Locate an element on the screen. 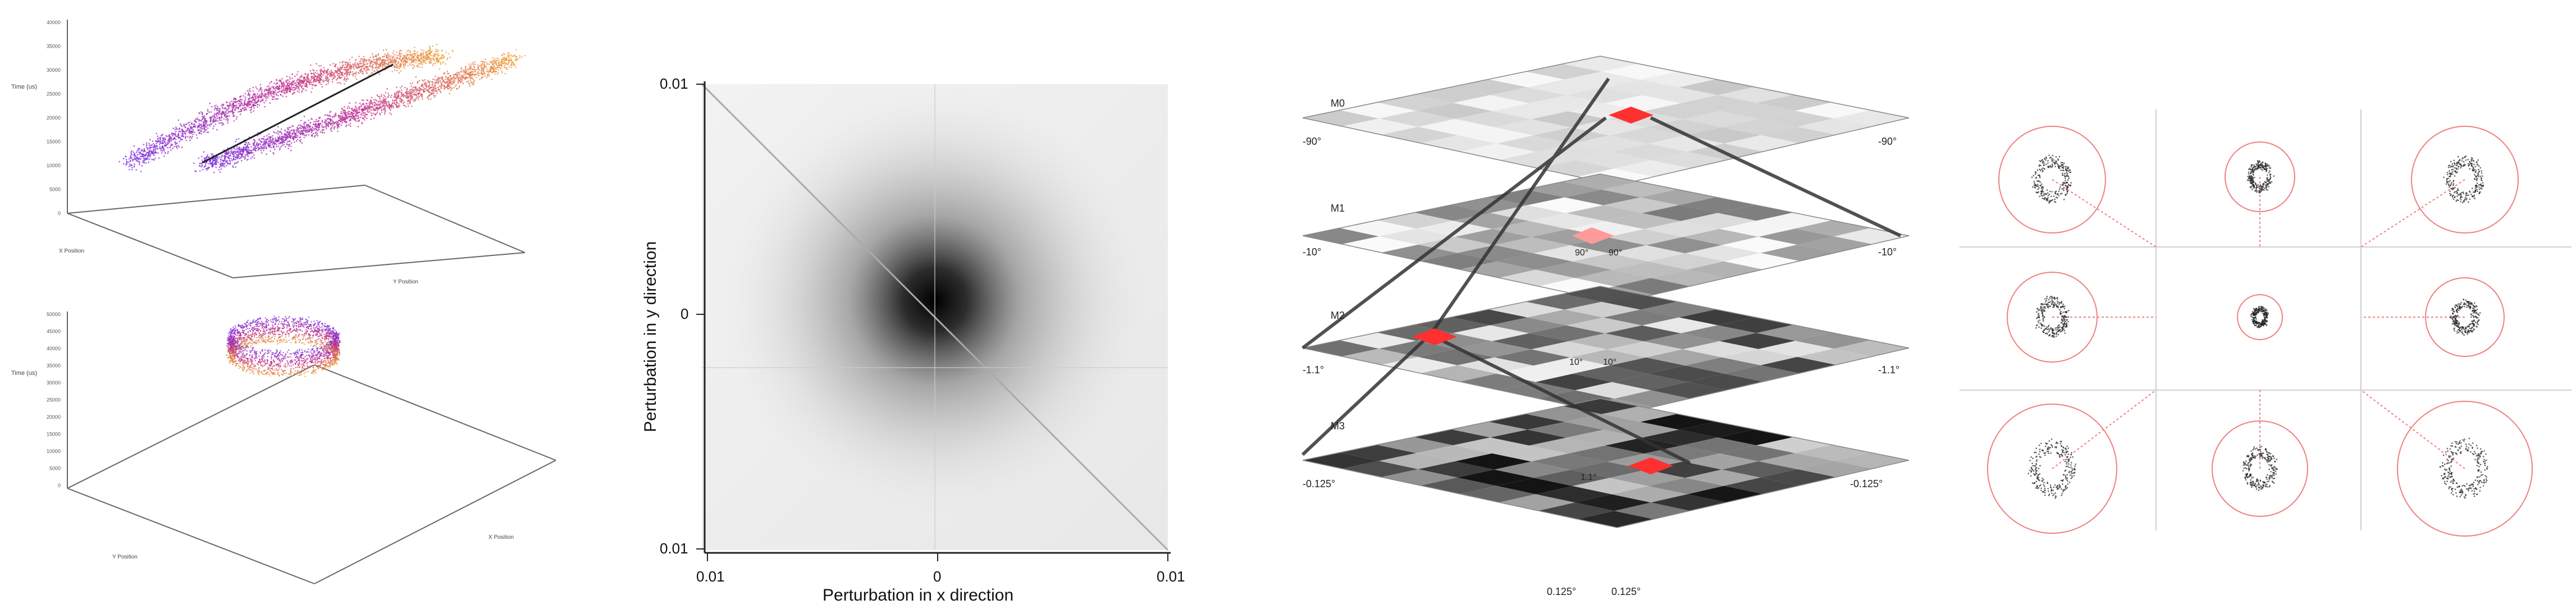  y-tick-top: 0.01 is located at coordinates (674, 83).